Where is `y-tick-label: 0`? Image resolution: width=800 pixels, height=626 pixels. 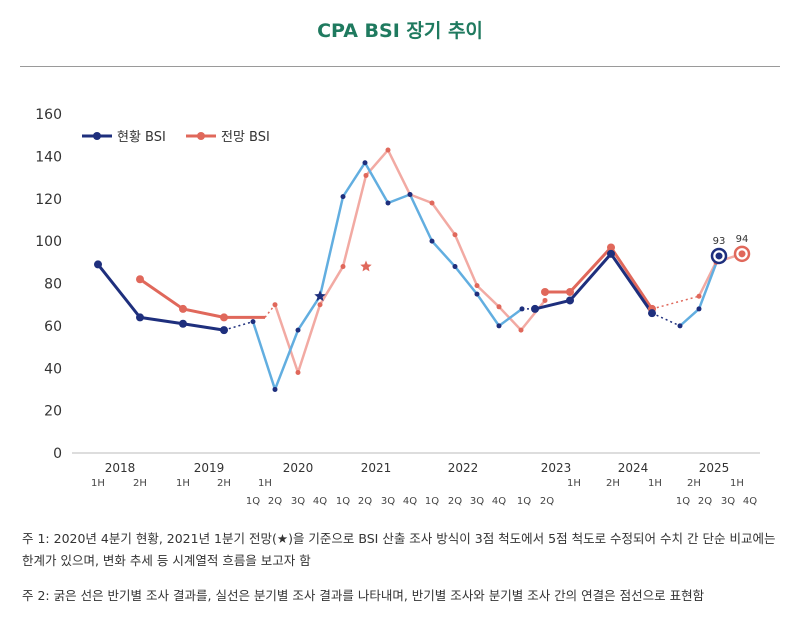 y-tick-label: 0 is located at coordinates (57, 454).